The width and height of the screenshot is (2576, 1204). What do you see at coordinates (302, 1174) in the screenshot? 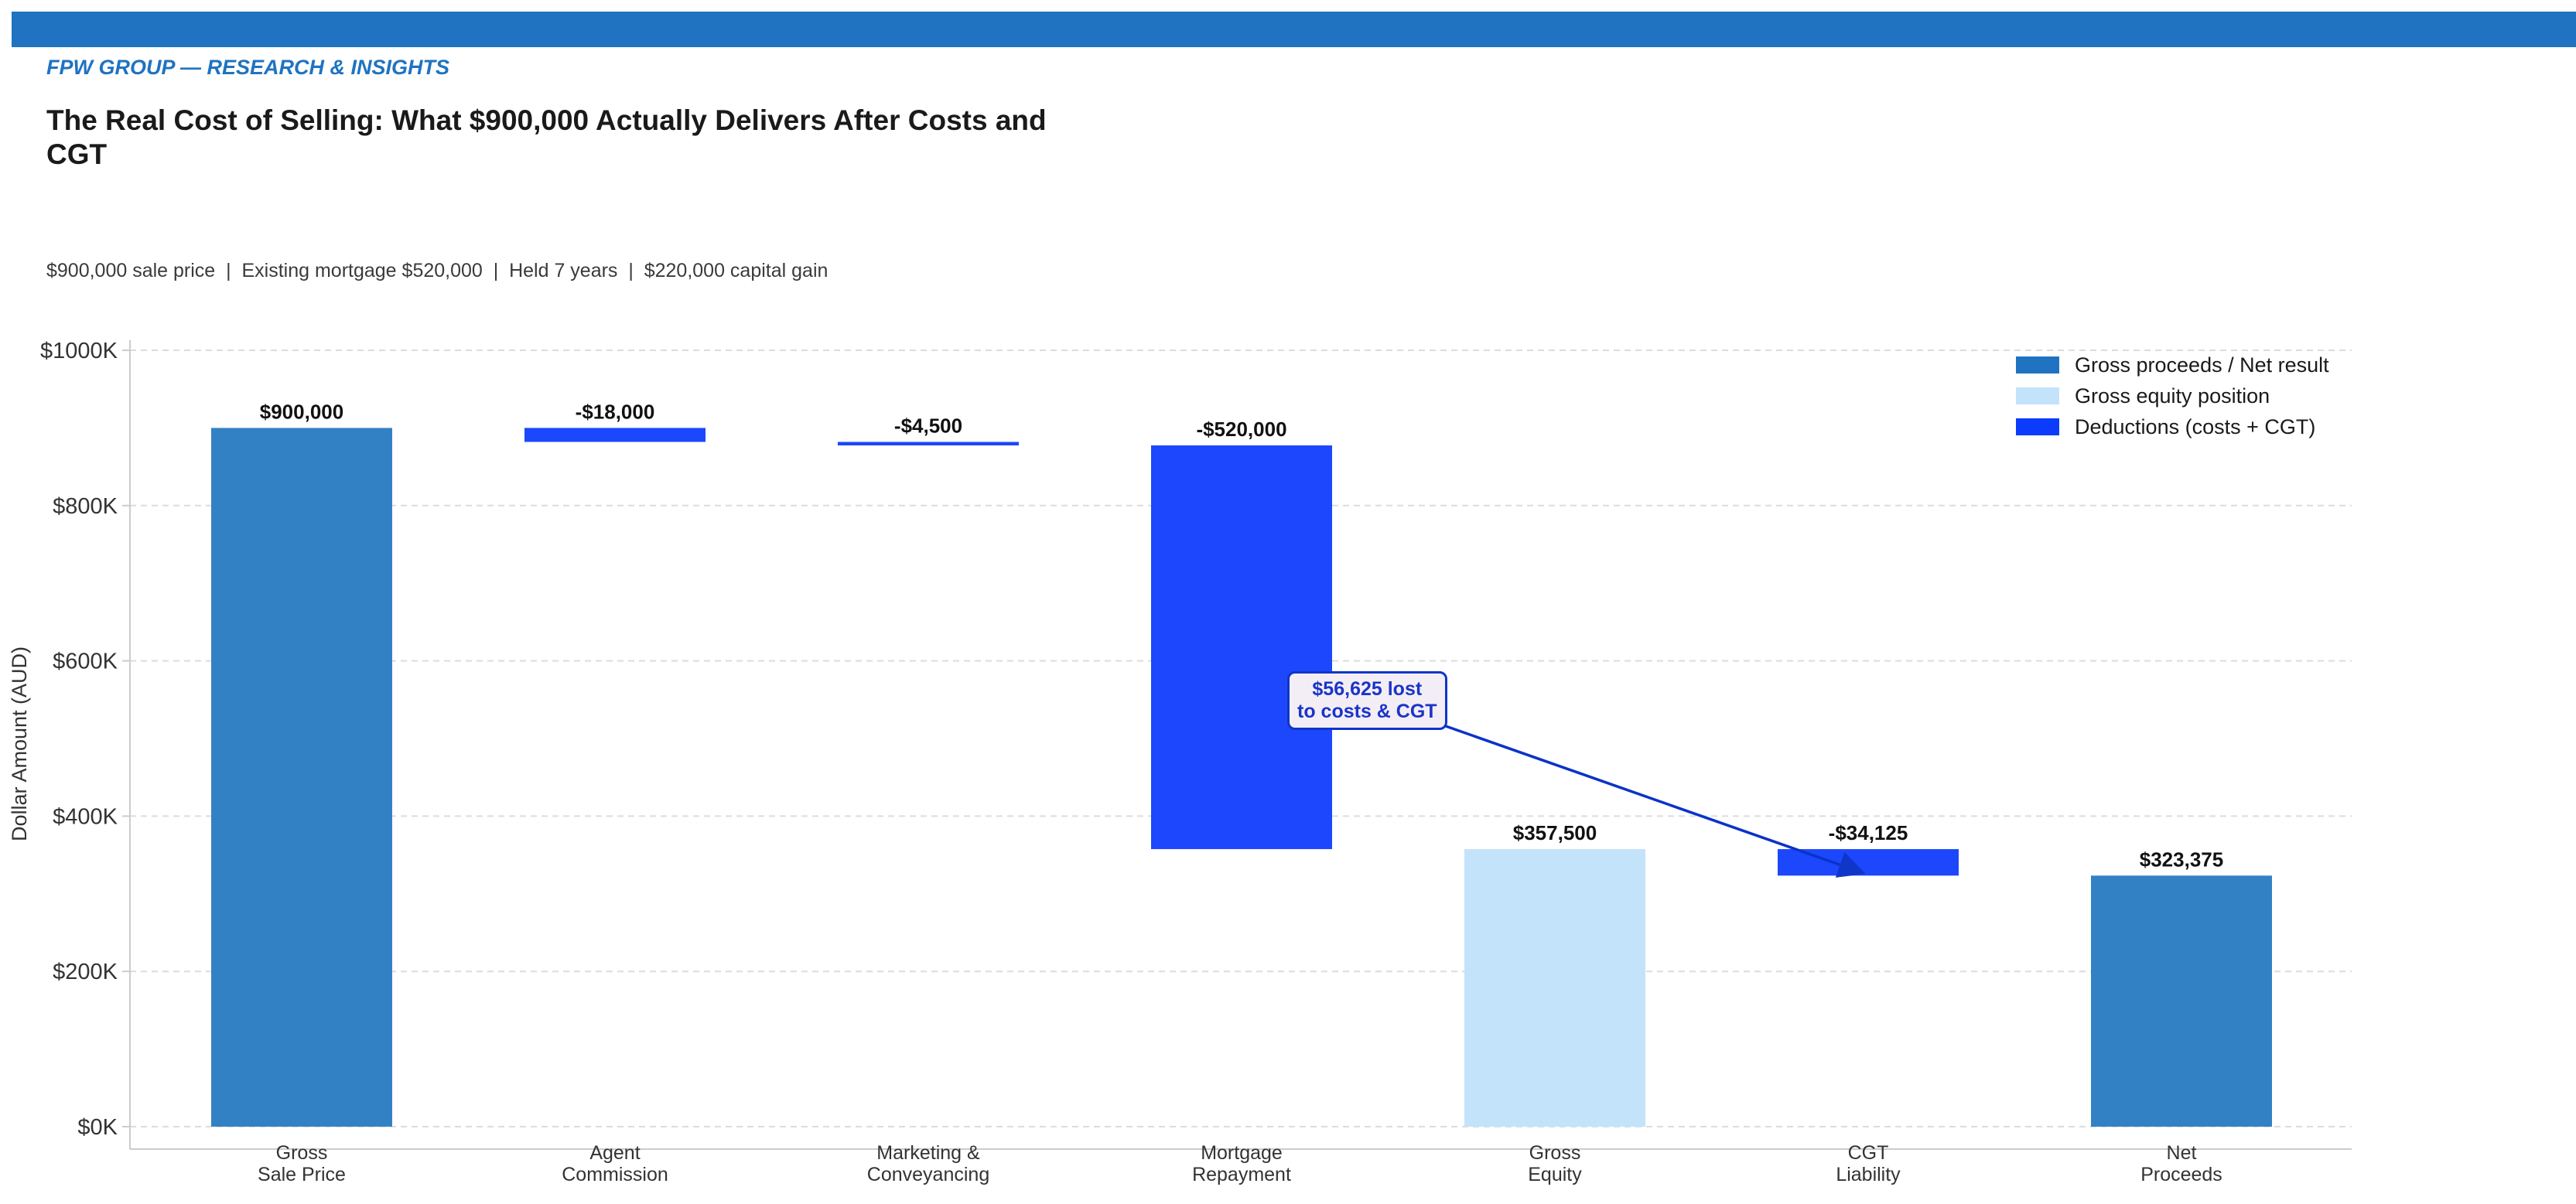
I see `x-tick-label: Sale Price` at bounding box center [302, 1174].